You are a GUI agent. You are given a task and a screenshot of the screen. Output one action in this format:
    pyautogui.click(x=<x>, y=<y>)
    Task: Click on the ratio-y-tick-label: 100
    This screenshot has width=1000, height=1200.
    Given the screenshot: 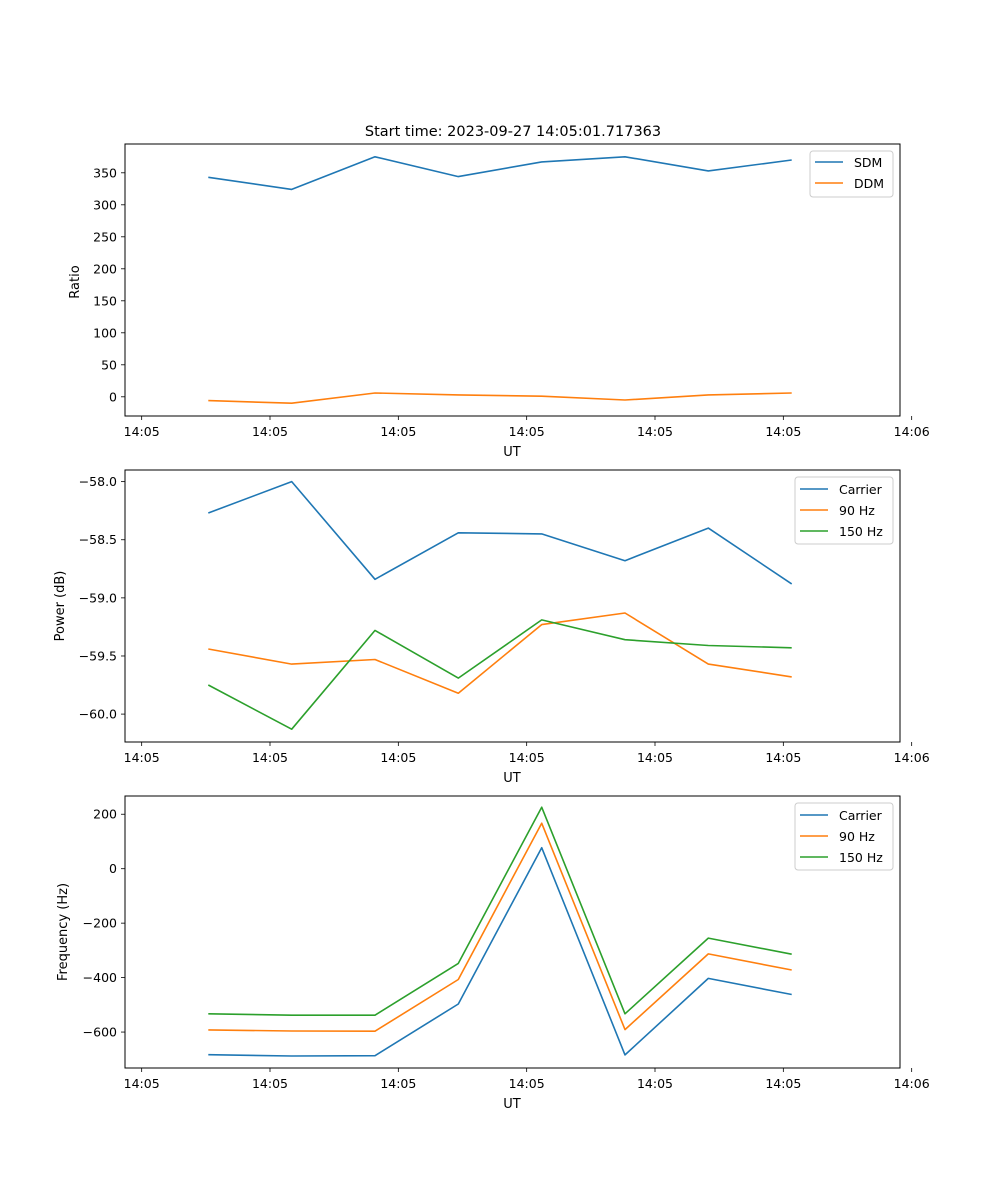 What is the action you would take?
    pyautogui.click(x=105, y=332)
    